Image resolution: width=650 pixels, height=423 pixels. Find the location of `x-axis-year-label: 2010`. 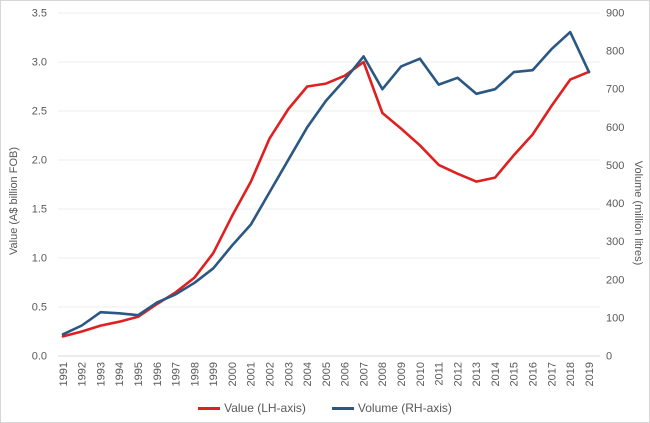

x-axis-year-label: 2010 is located at coordinates (421, 374).